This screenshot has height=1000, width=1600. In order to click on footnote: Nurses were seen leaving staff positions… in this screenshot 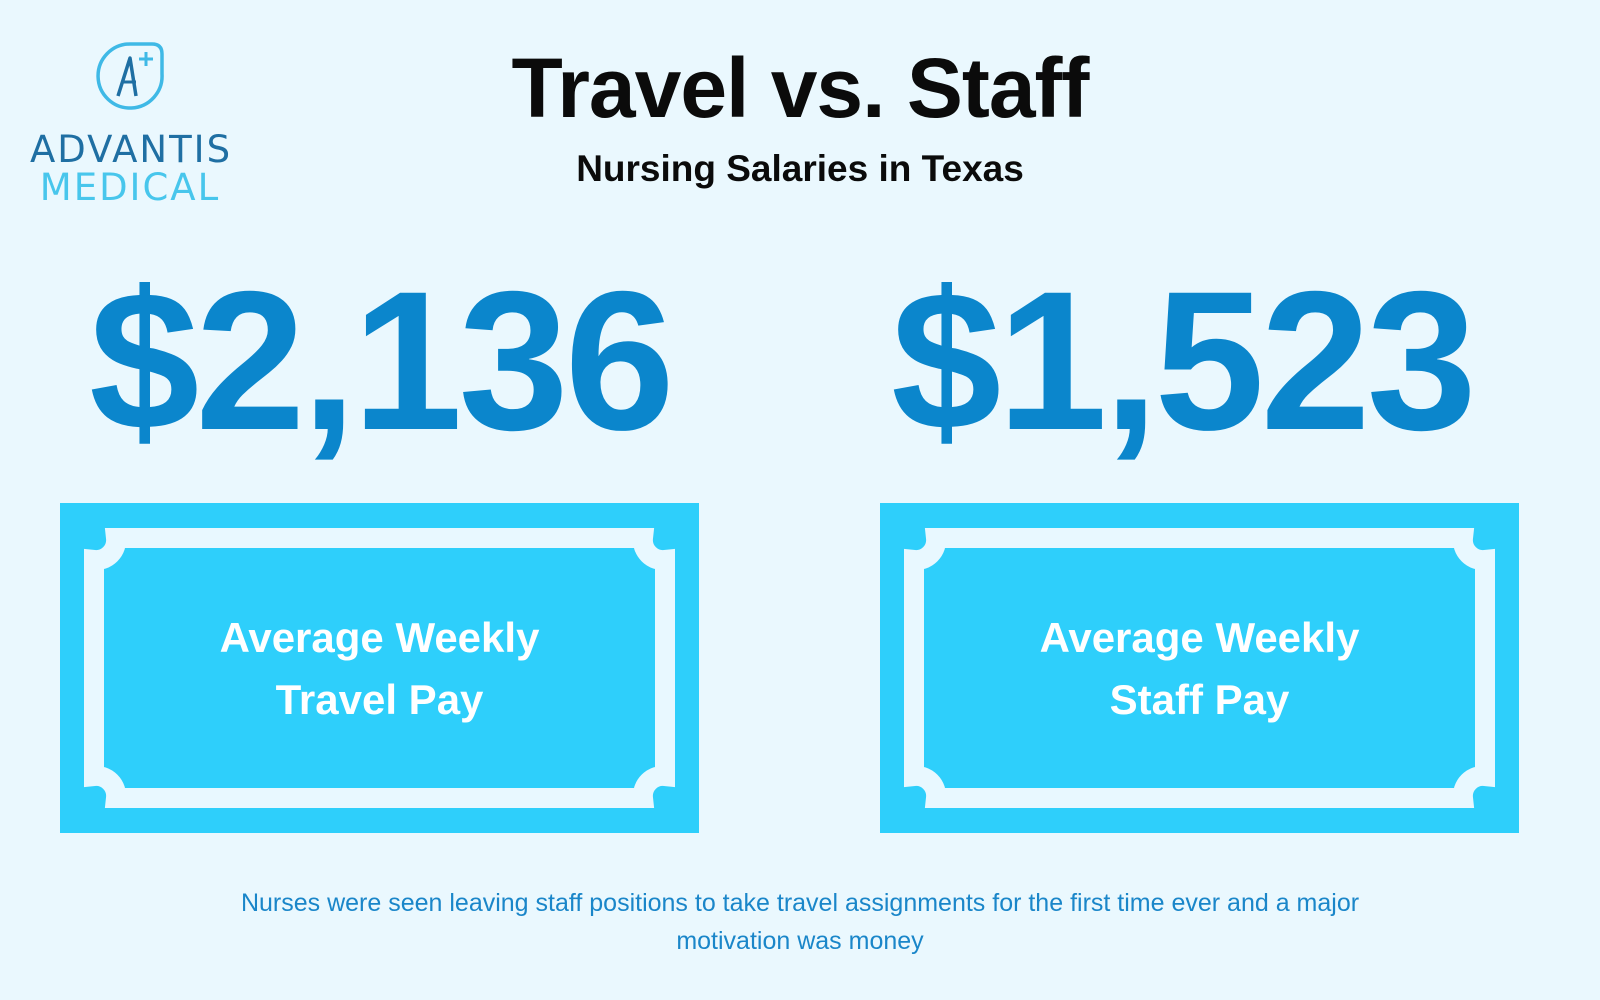, I will do `click(800, 922)`.